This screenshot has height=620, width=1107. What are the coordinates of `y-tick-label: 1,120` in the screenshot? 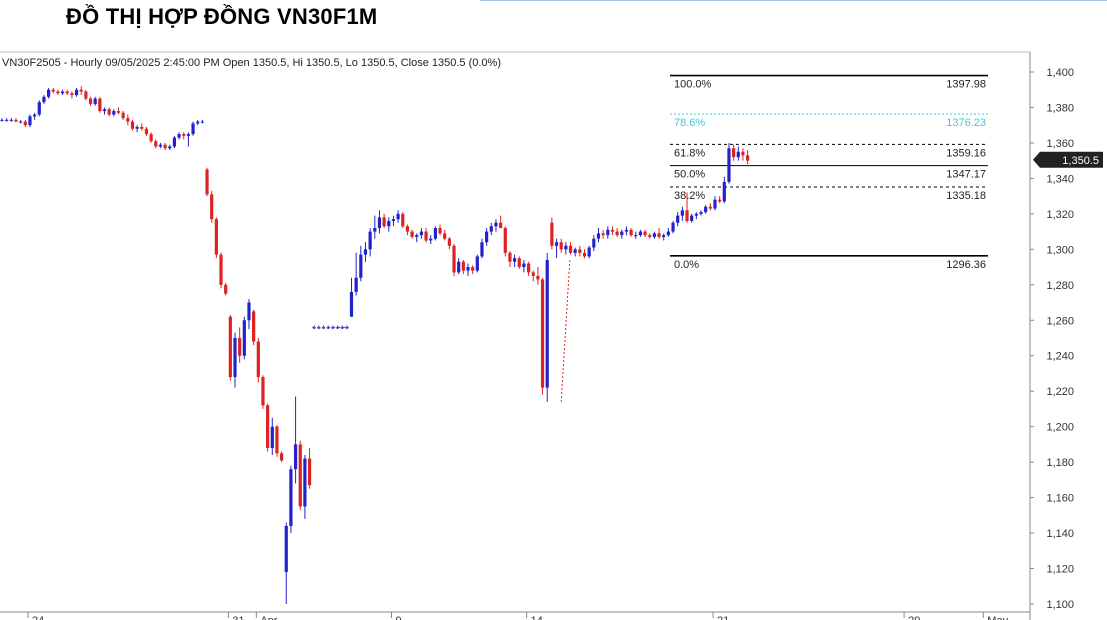 It's located at (1060, 570).